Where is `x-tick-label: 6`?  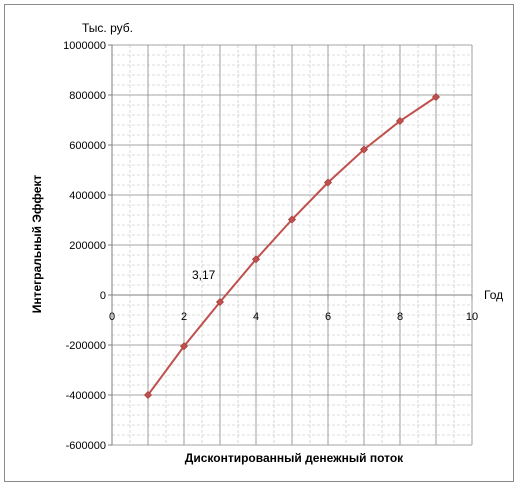
x-tick-label: 6 is located at coordinates (328, 317).